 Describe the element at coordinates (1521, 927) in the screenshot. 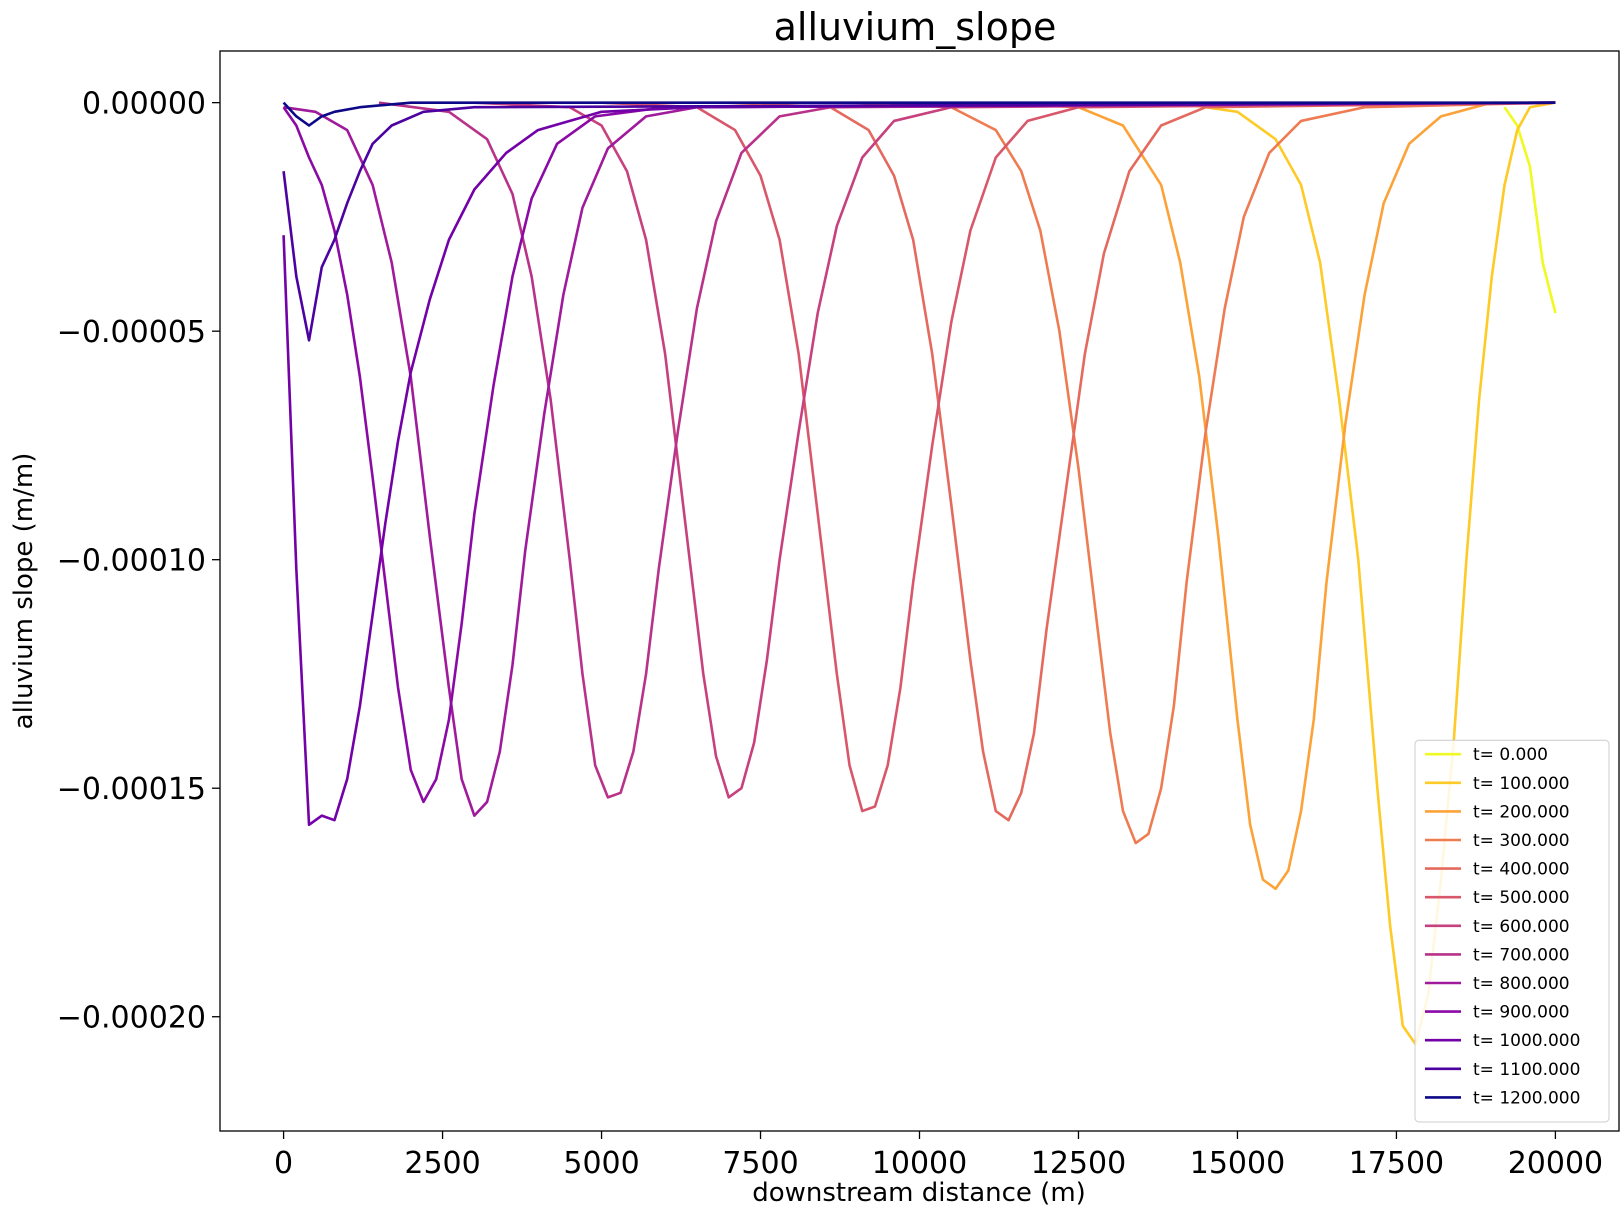

I see `legend-label: t= 600.000` at that location.